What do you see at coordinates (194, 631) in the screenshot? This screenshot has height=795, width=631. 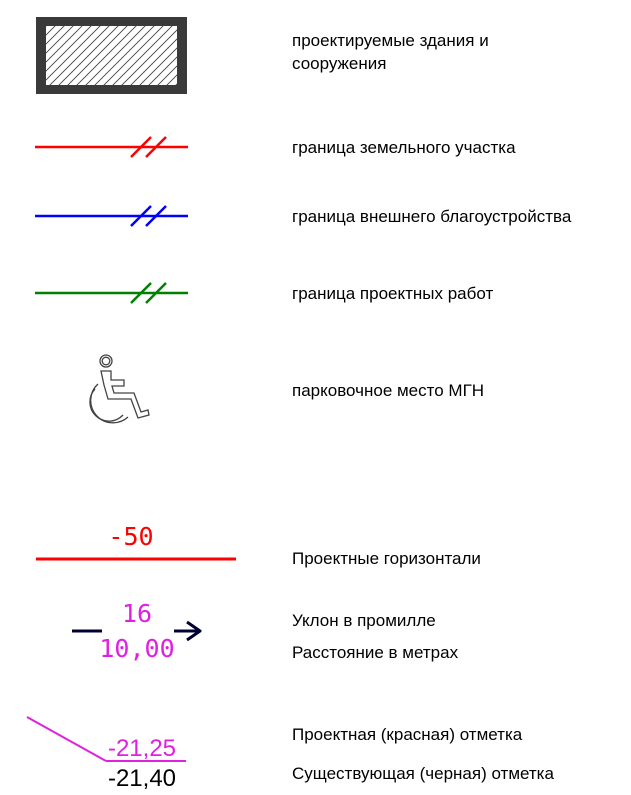 I see `slope-arrow-head-icon` at bounding box center [194, 631].